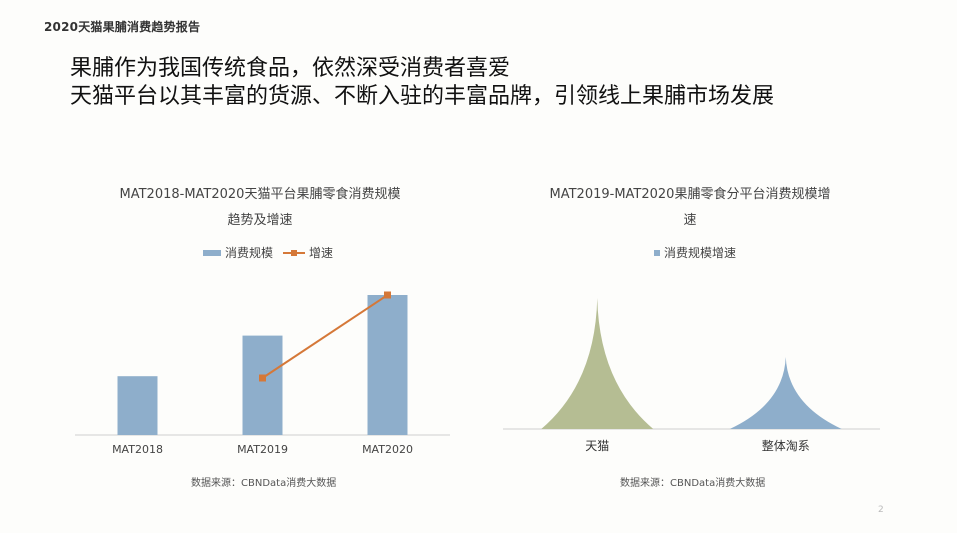 This screenshot has height=533, width=957. Describe the element at coordinates (264, 483) in the screenshot. I see `chart1-source: 数据来源：CBNData消费大数据` at that location.